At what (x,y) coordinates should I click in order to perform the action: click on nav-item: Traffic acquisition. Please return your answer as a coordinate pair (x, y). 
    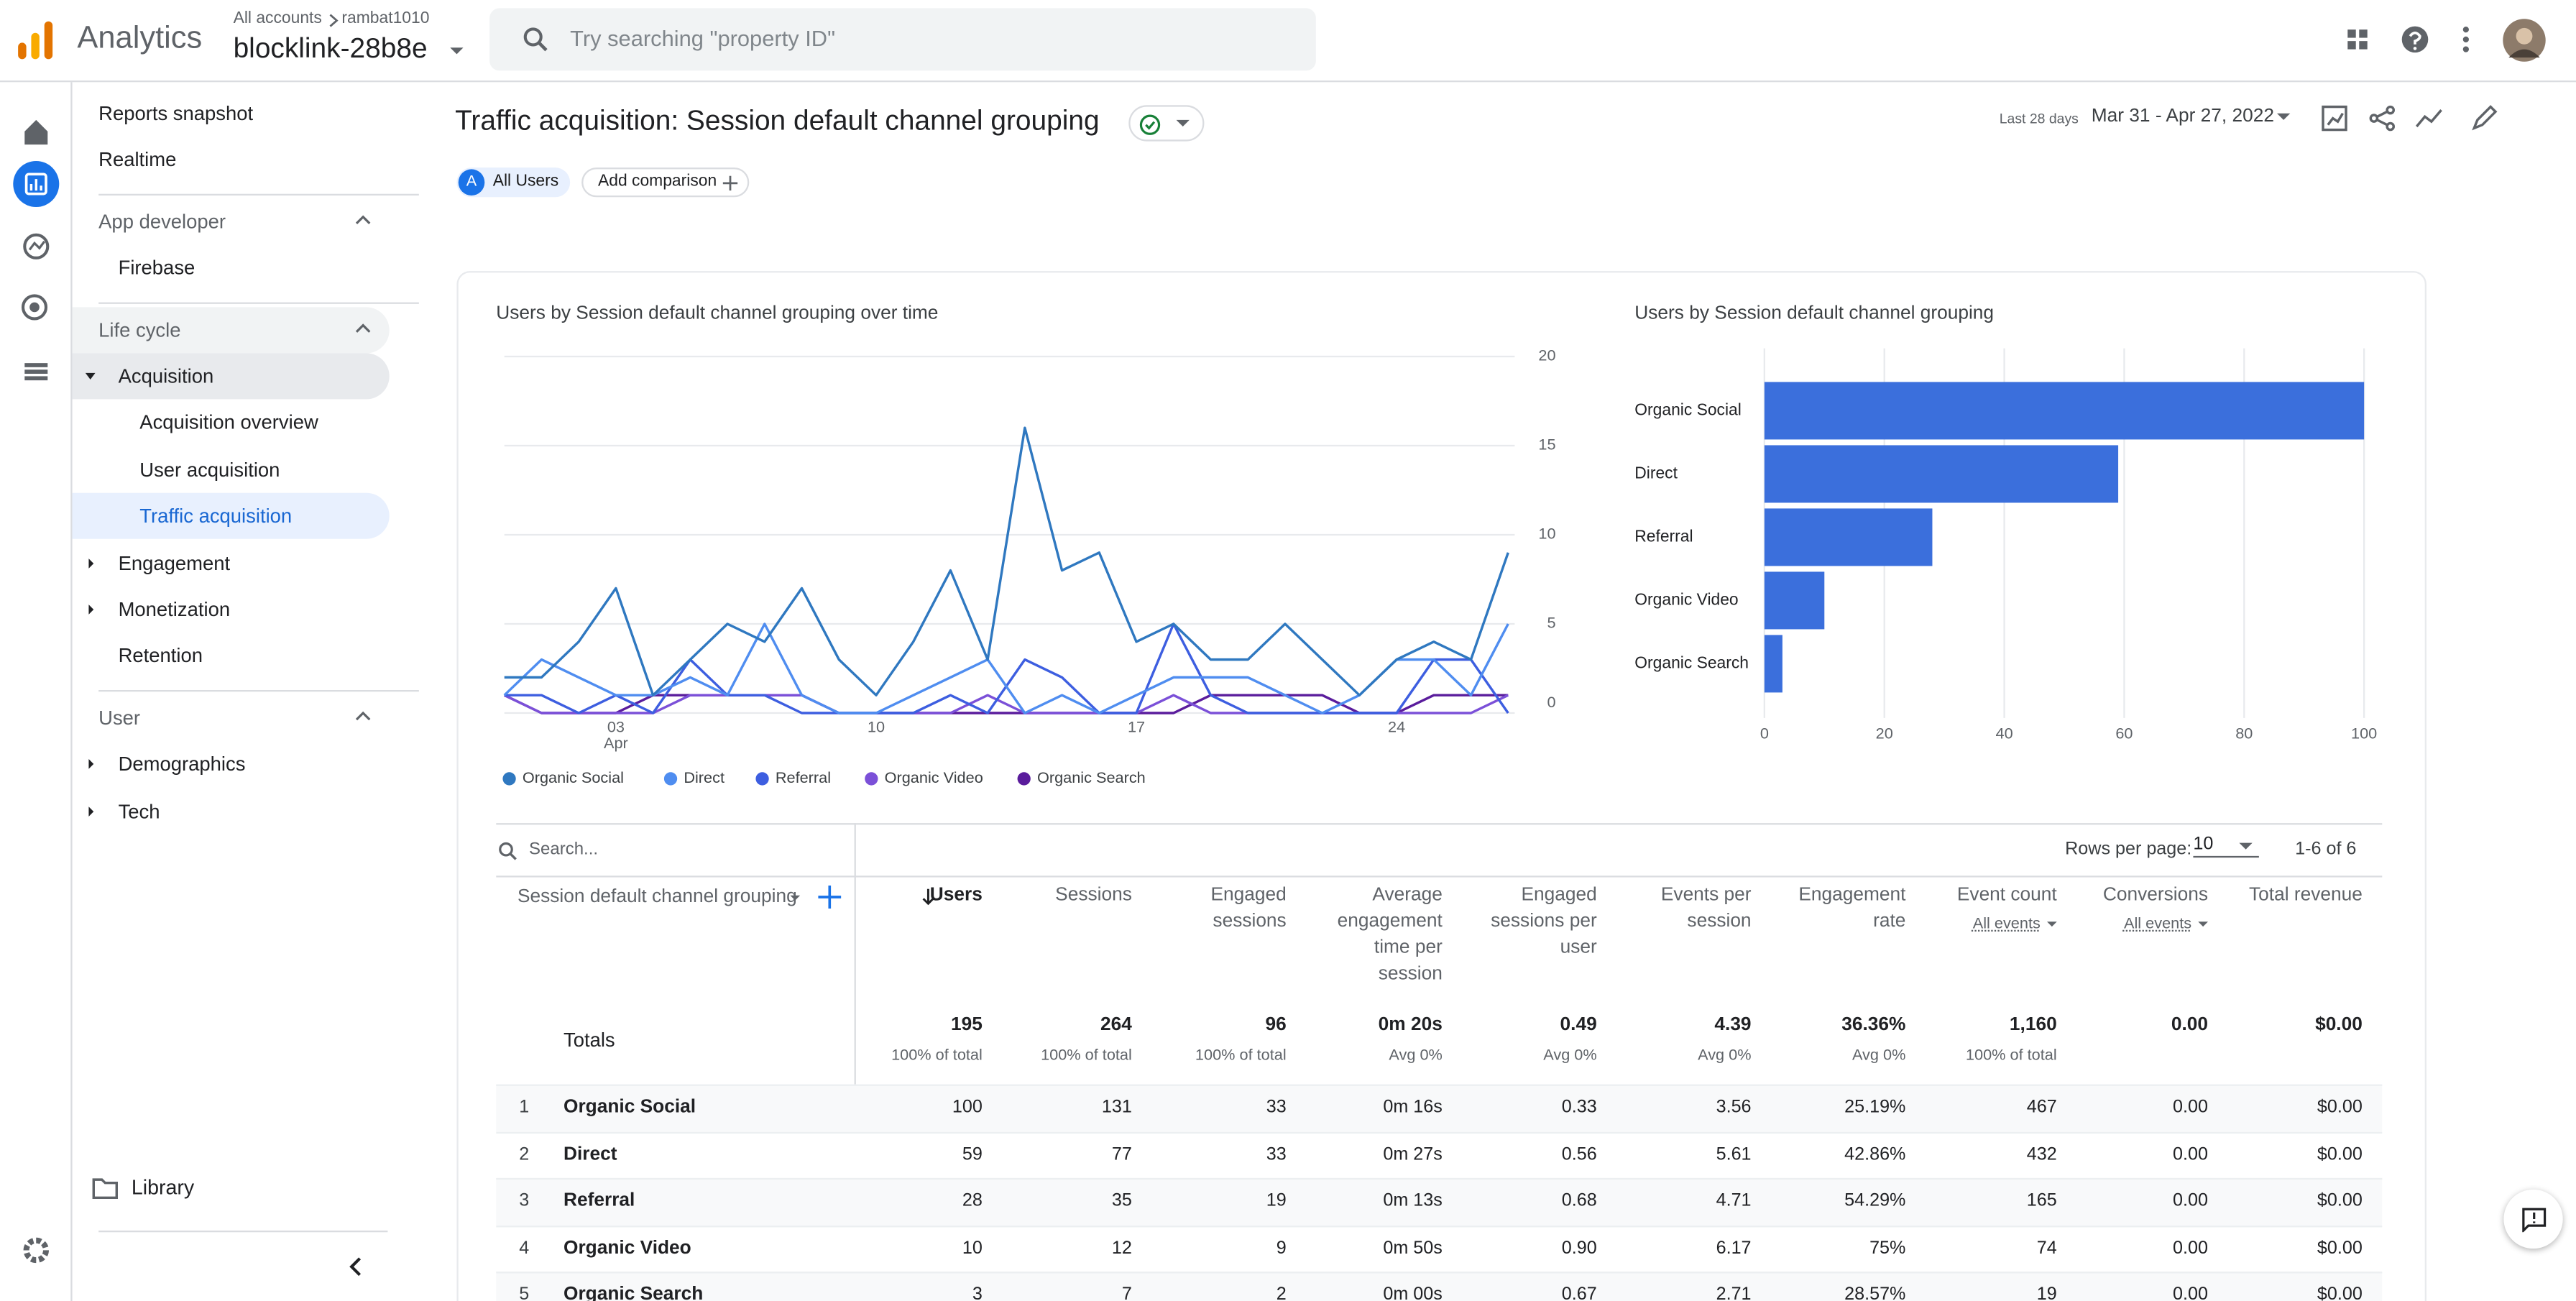
    Looking at the image, I should click on (216, 516).